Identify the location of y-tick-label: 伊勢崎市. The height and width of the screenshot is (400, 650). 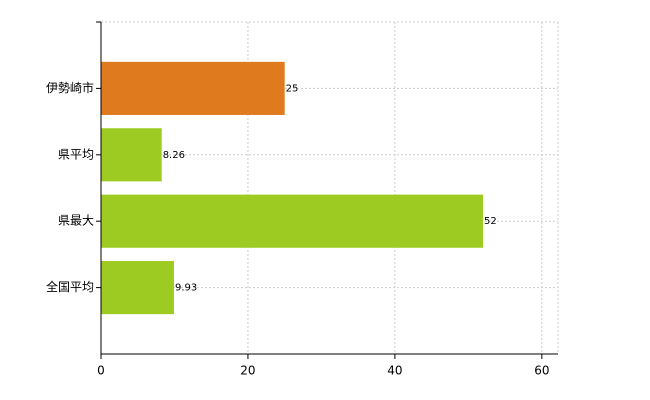
(70, 87).